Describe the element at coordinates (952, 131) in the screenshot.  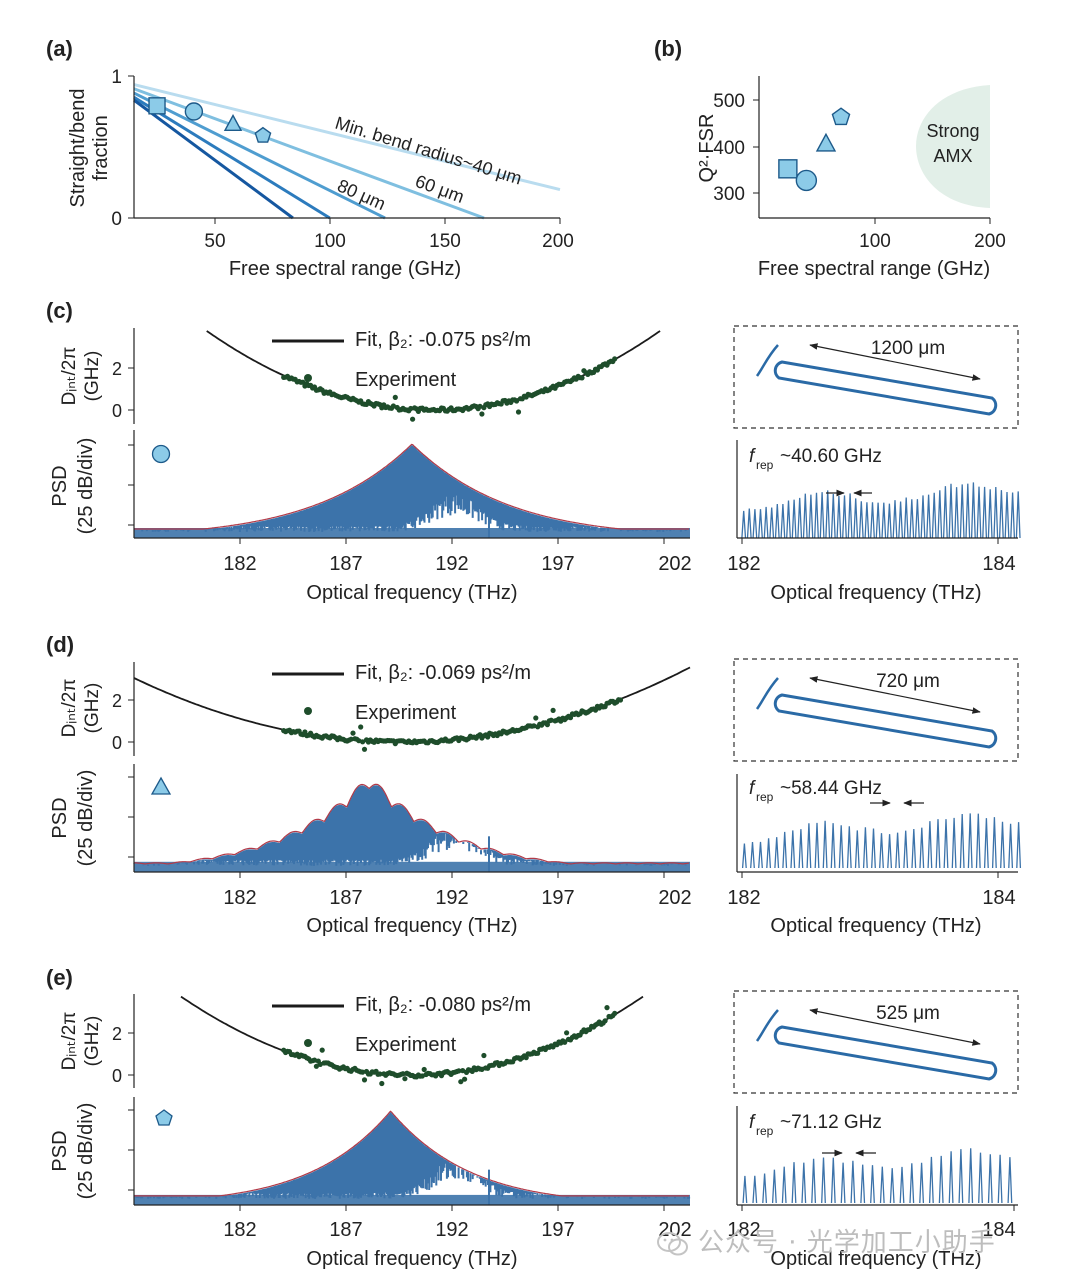
I see `panel-b-region-line1: Strong` at that location.